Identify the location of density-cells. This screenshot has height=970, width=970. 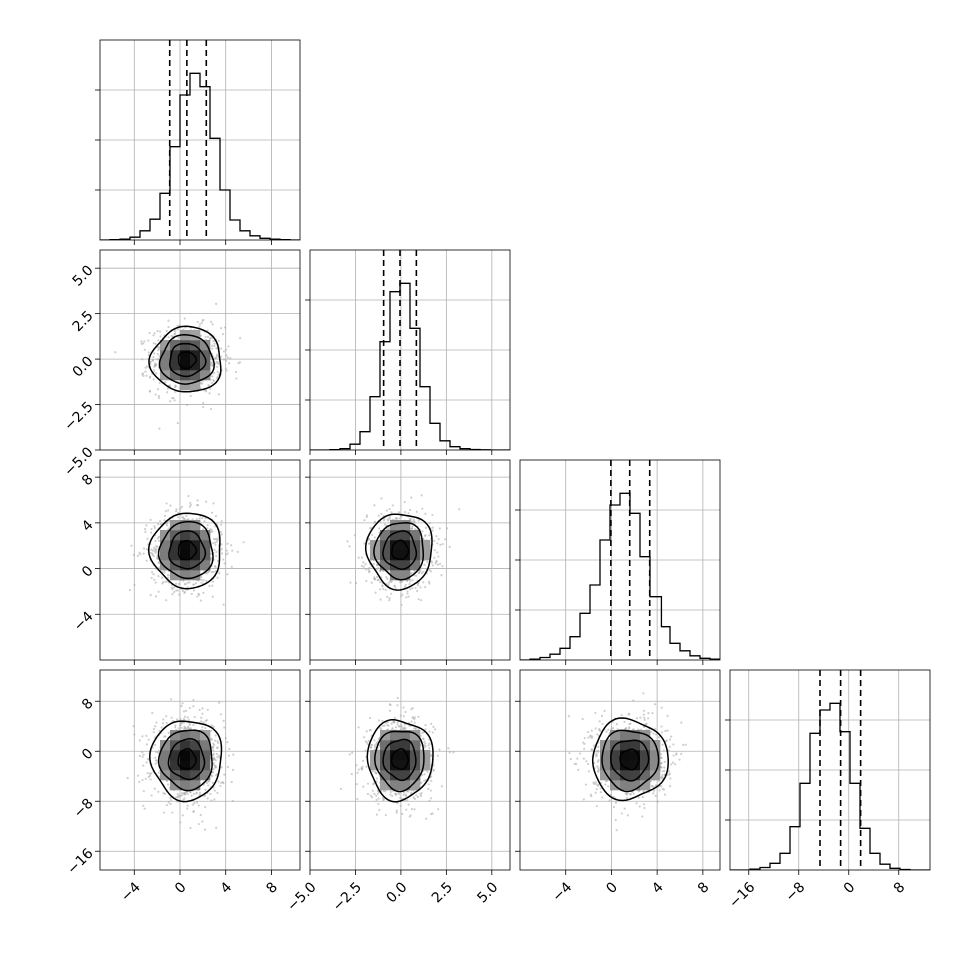
(400, 760).